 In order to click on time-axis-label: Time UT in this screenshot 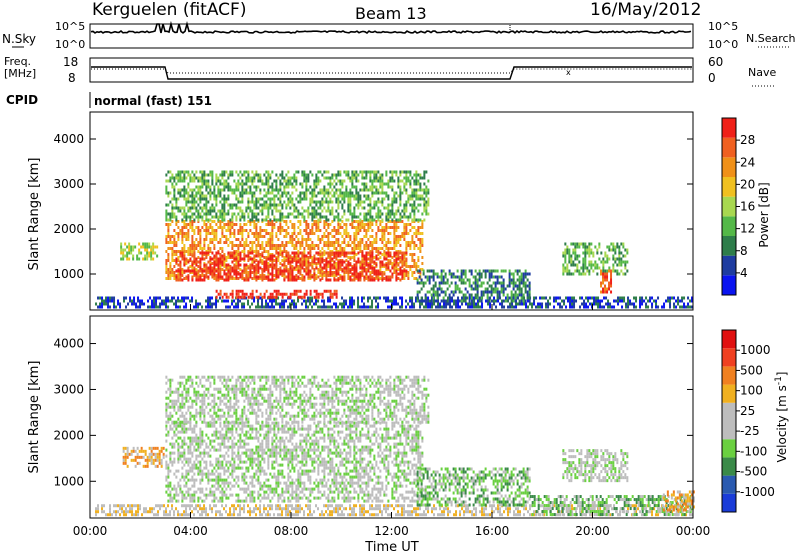, I will do `click(391, 547)`.